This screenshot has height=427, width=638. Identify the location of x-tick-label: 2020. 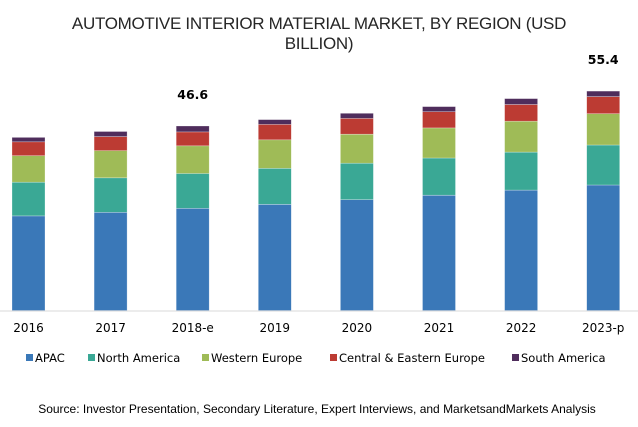
(357, 328).